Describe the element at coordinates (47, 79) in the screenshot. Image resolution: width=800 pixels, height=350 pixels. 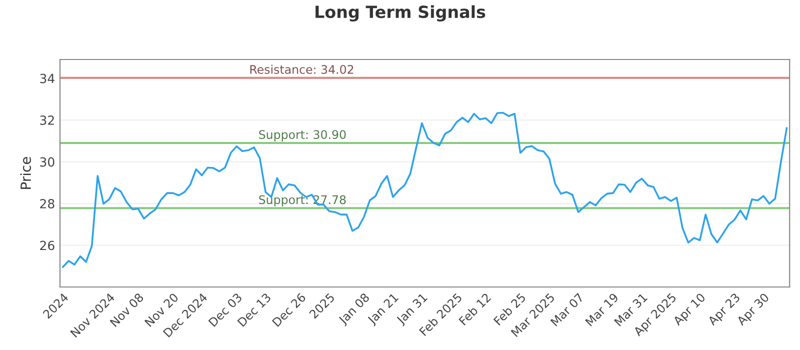
I see `y-tick-label: 34` at that location.